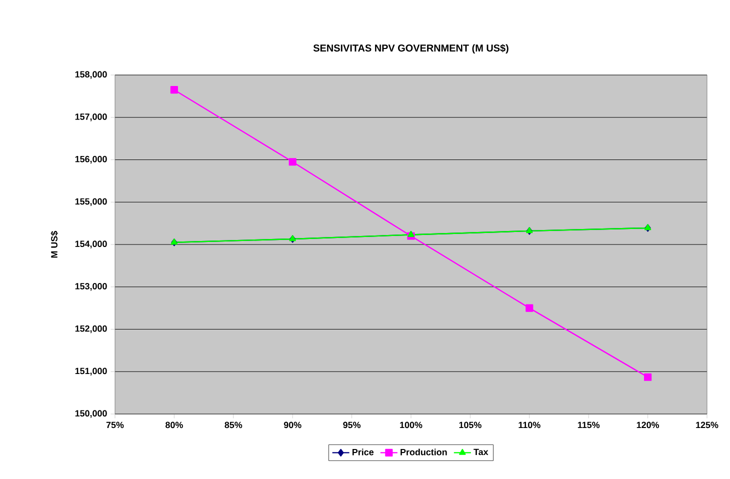 Image resolution: width=730 pixels, height=479 pixels. I want to click on y-tick-label: 156,000, so click(91, 160).